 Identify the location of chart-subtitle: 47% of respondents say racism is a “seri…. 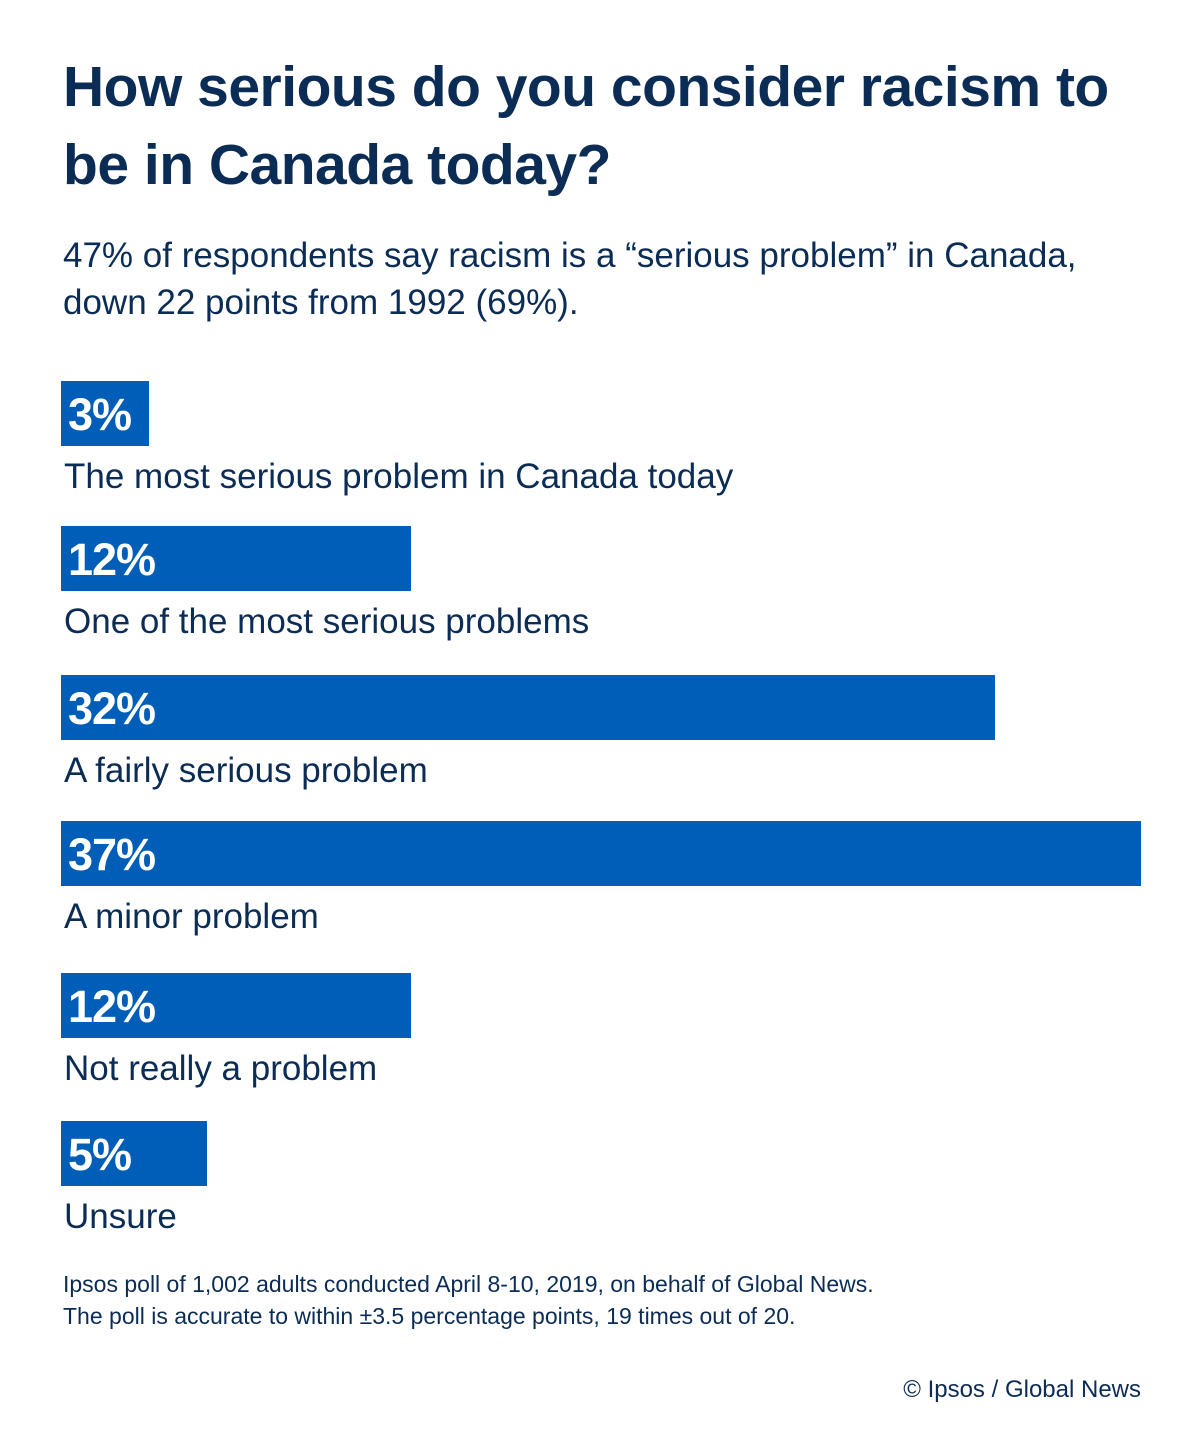
(570, 279).